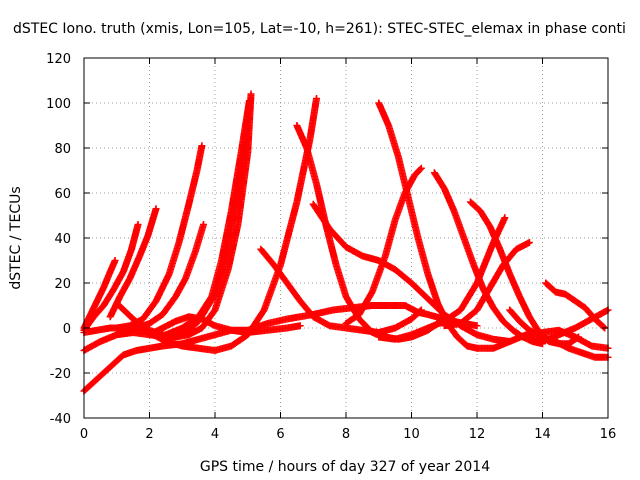  I want to click on y-tick-label: 120, so click(58, 59).